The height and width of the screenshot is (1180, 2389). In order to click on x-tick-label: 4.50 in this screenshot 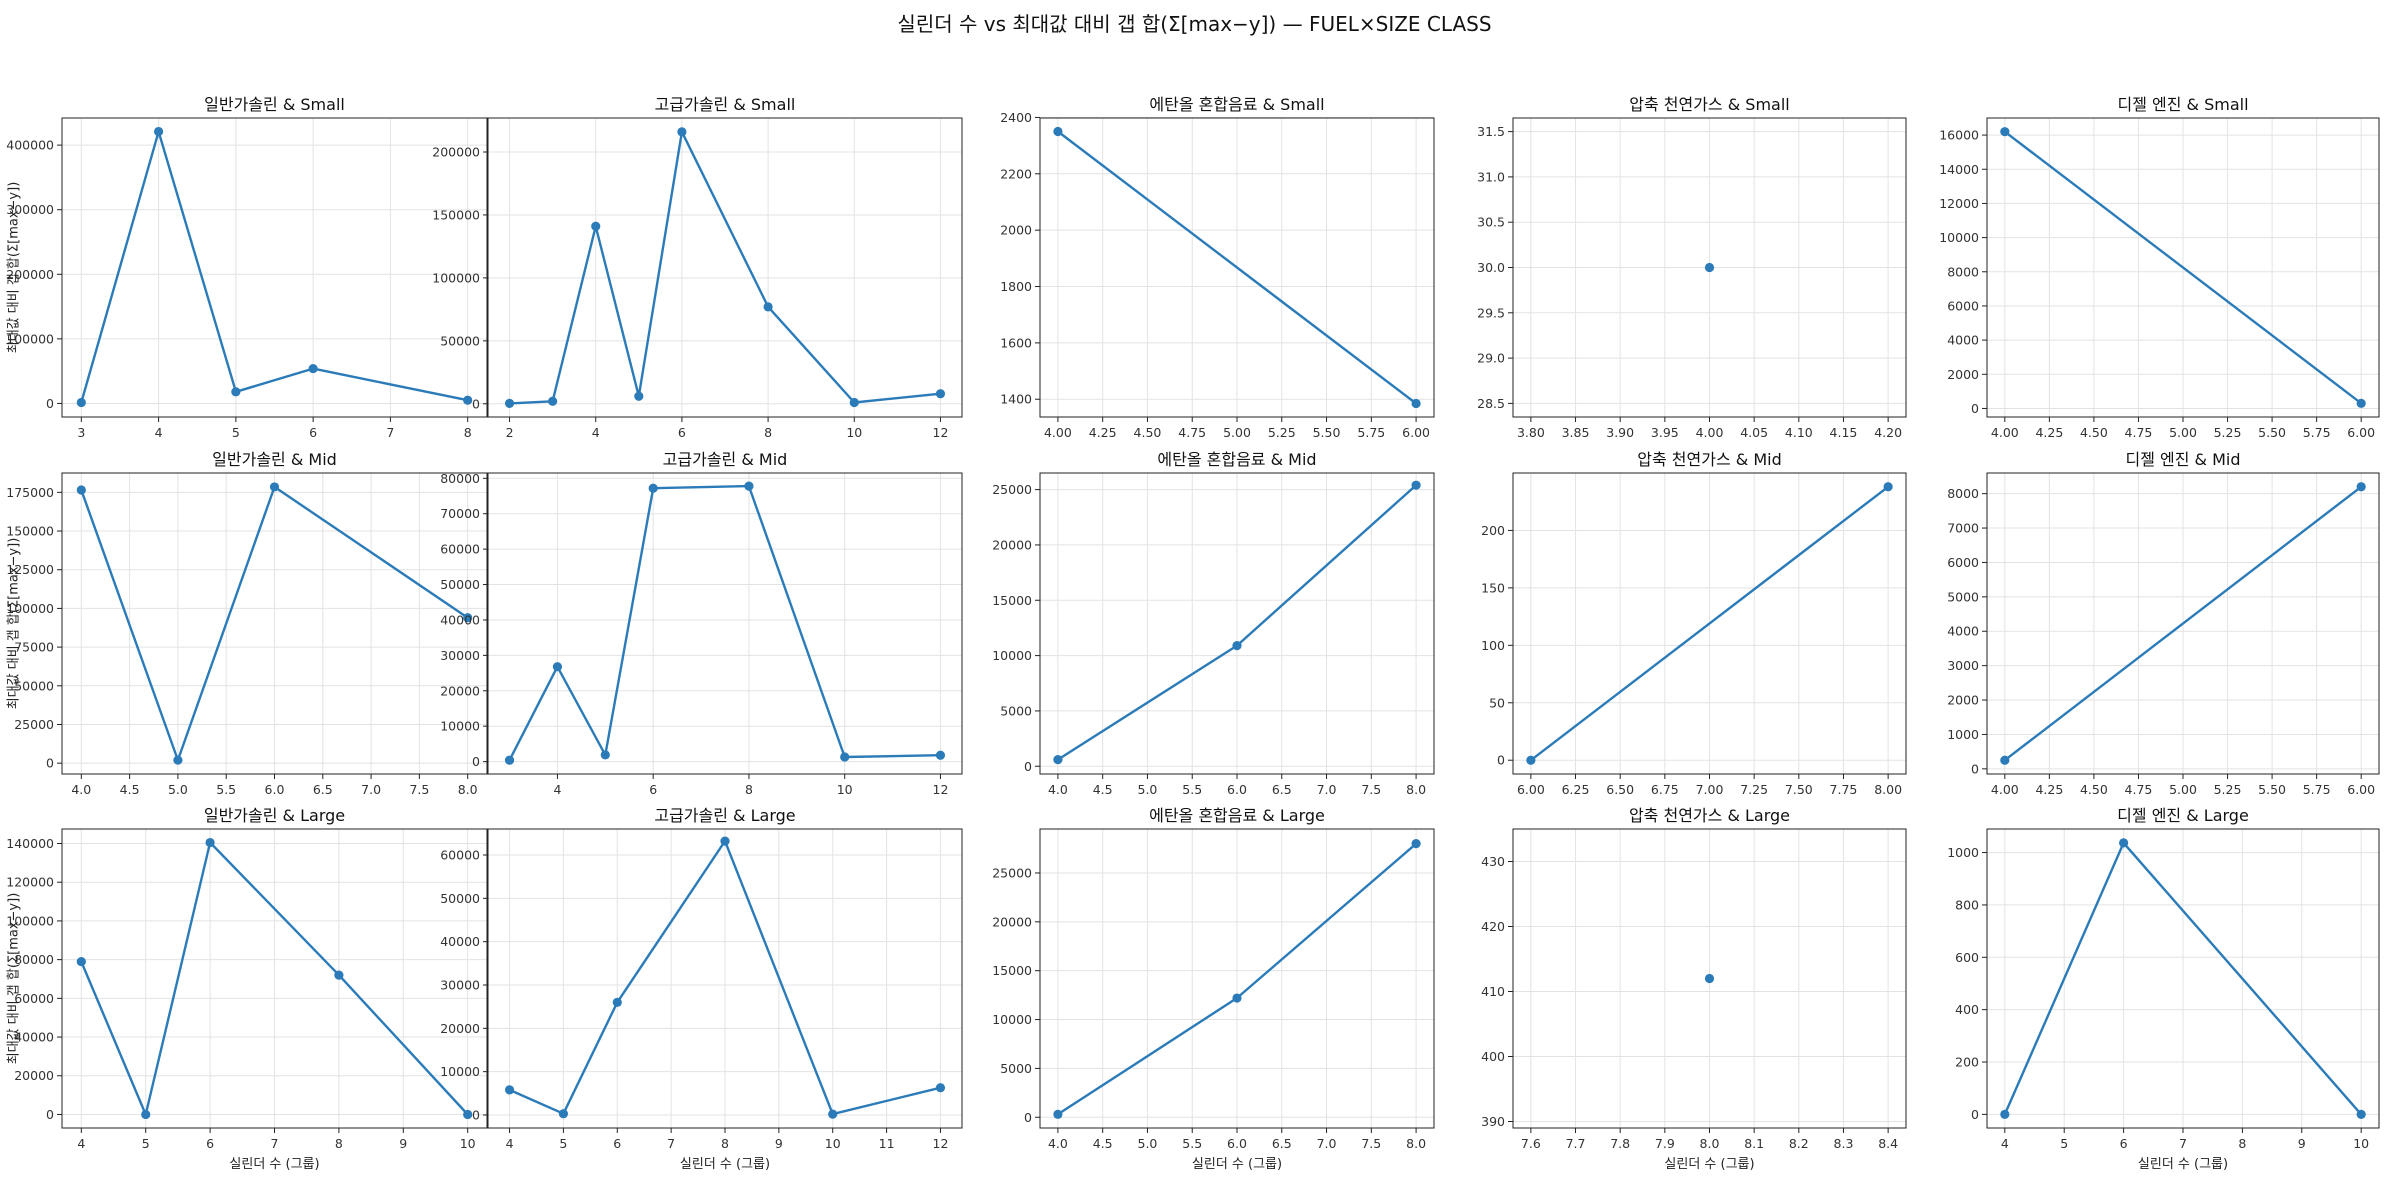, I will do `click(1148, 432)`.